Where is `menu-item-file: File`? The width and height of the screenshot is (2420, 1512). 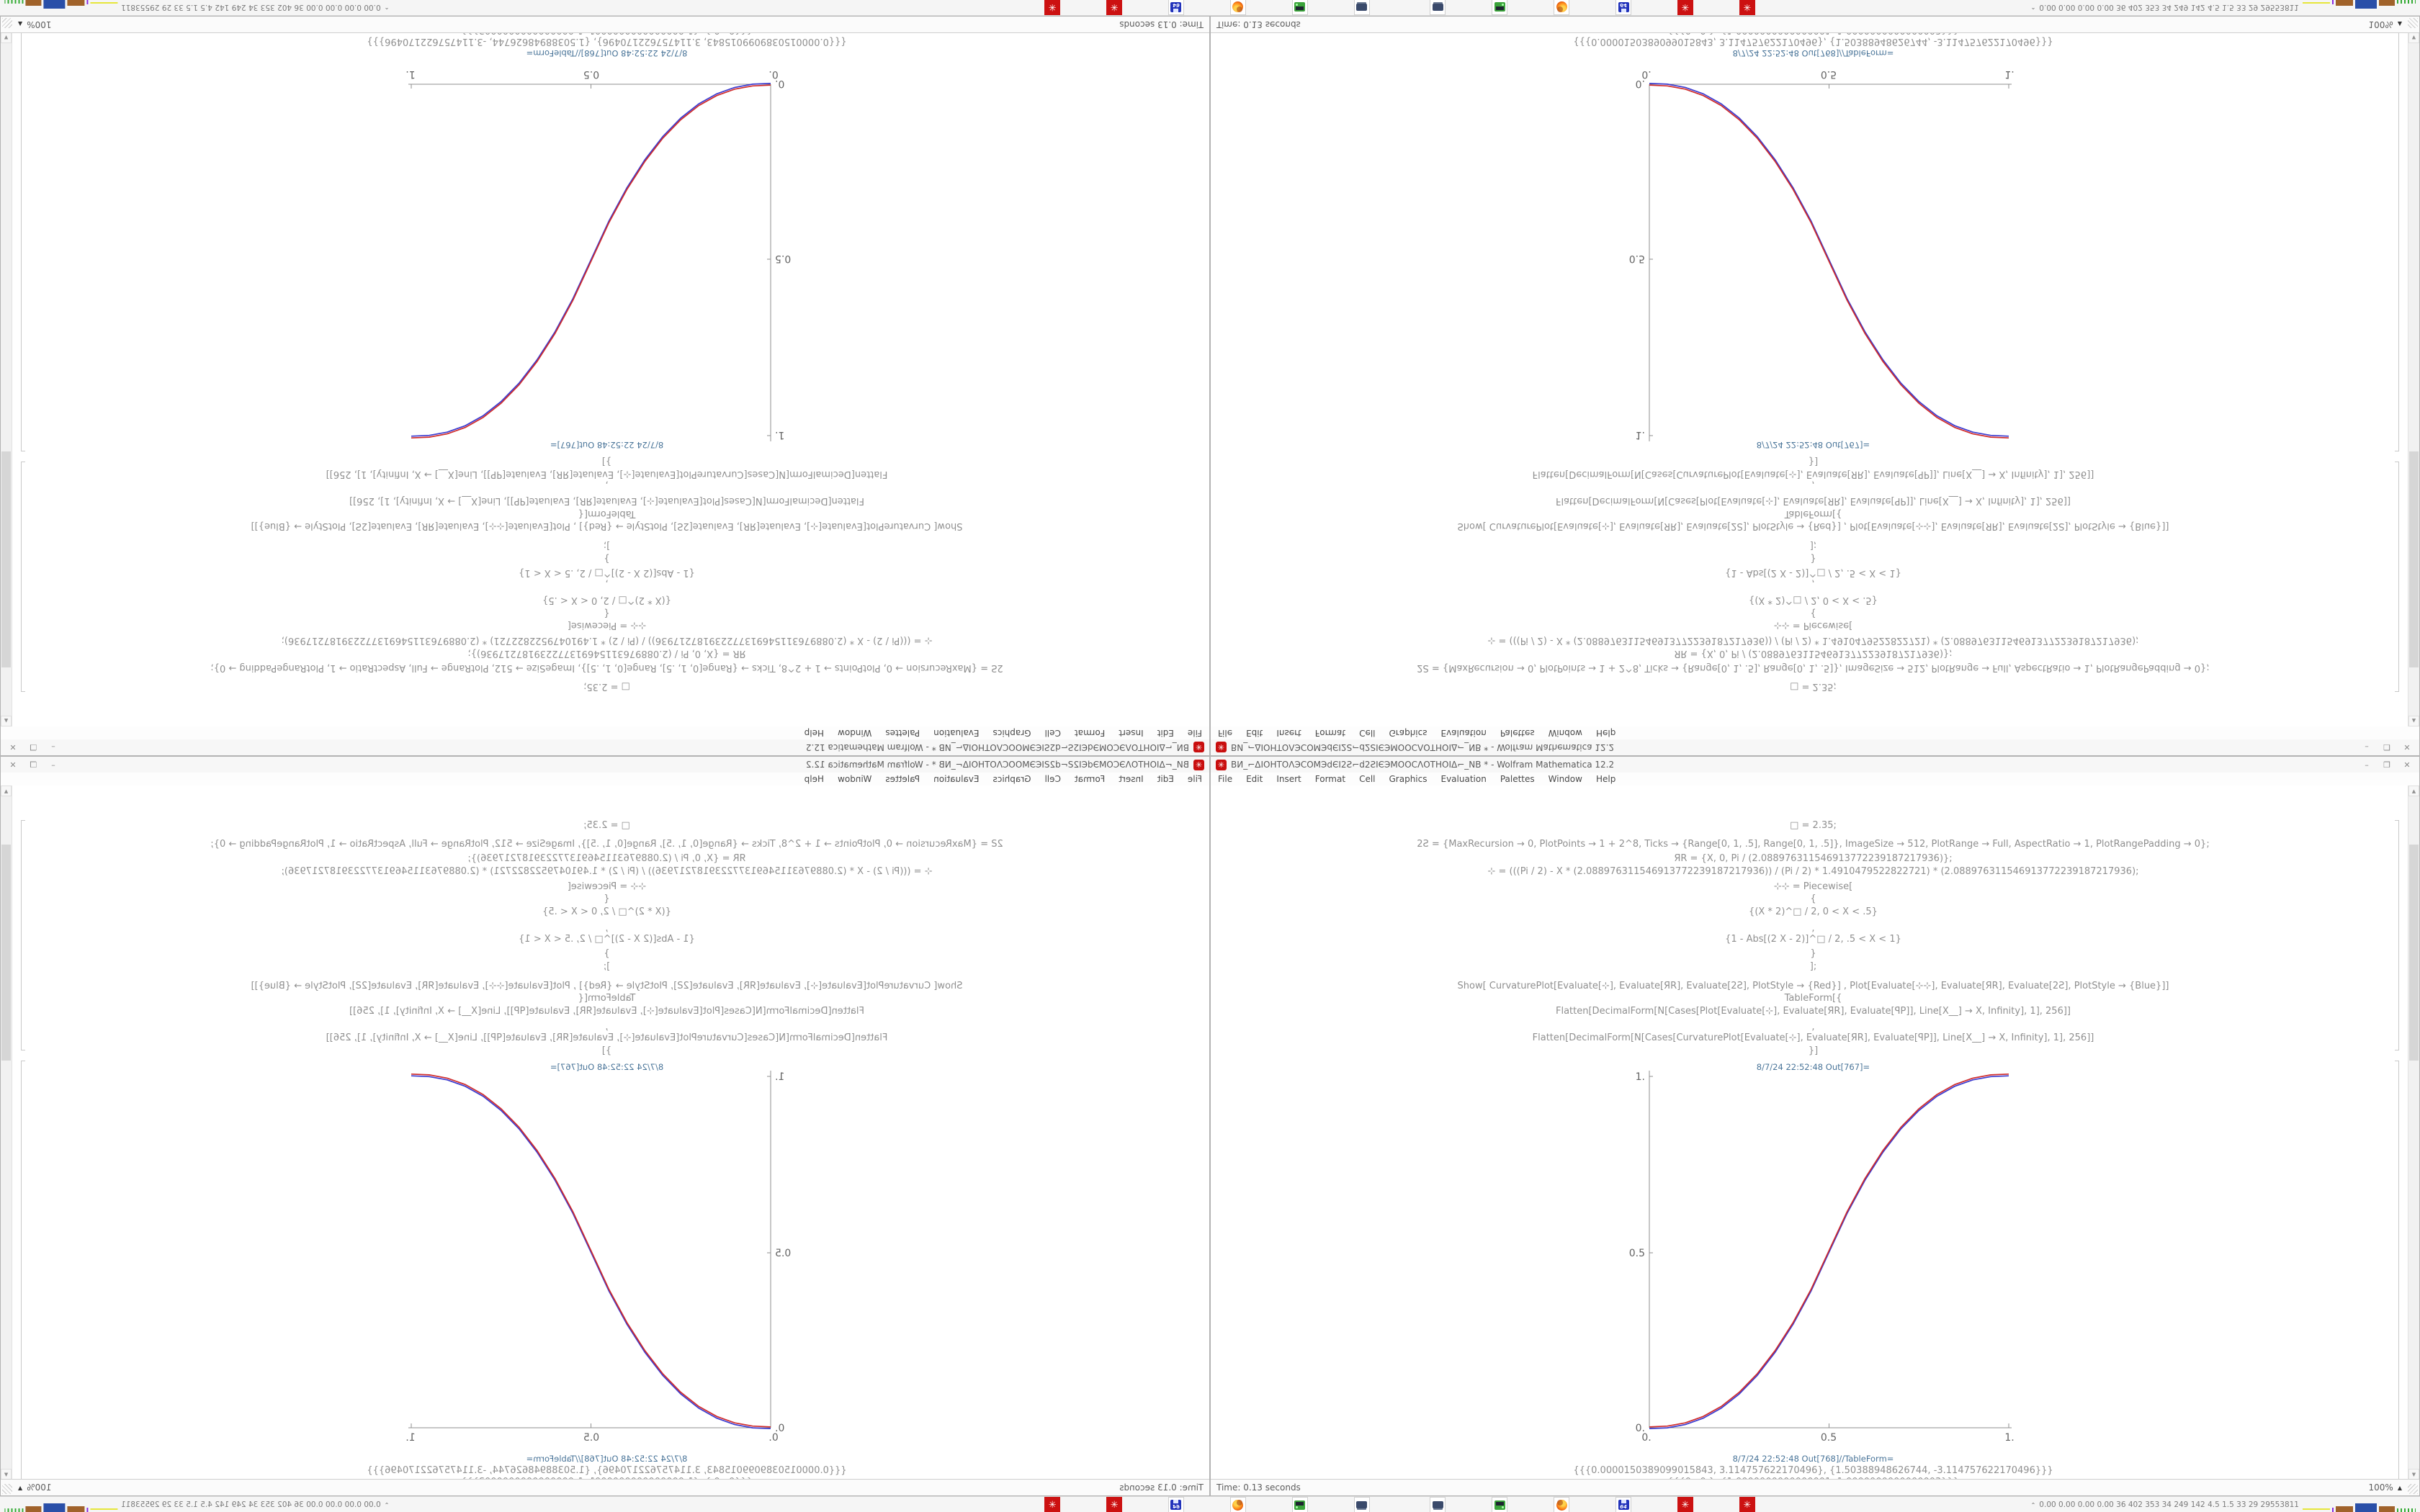 menu-item-file: File is located at coordinates (1194, 779).